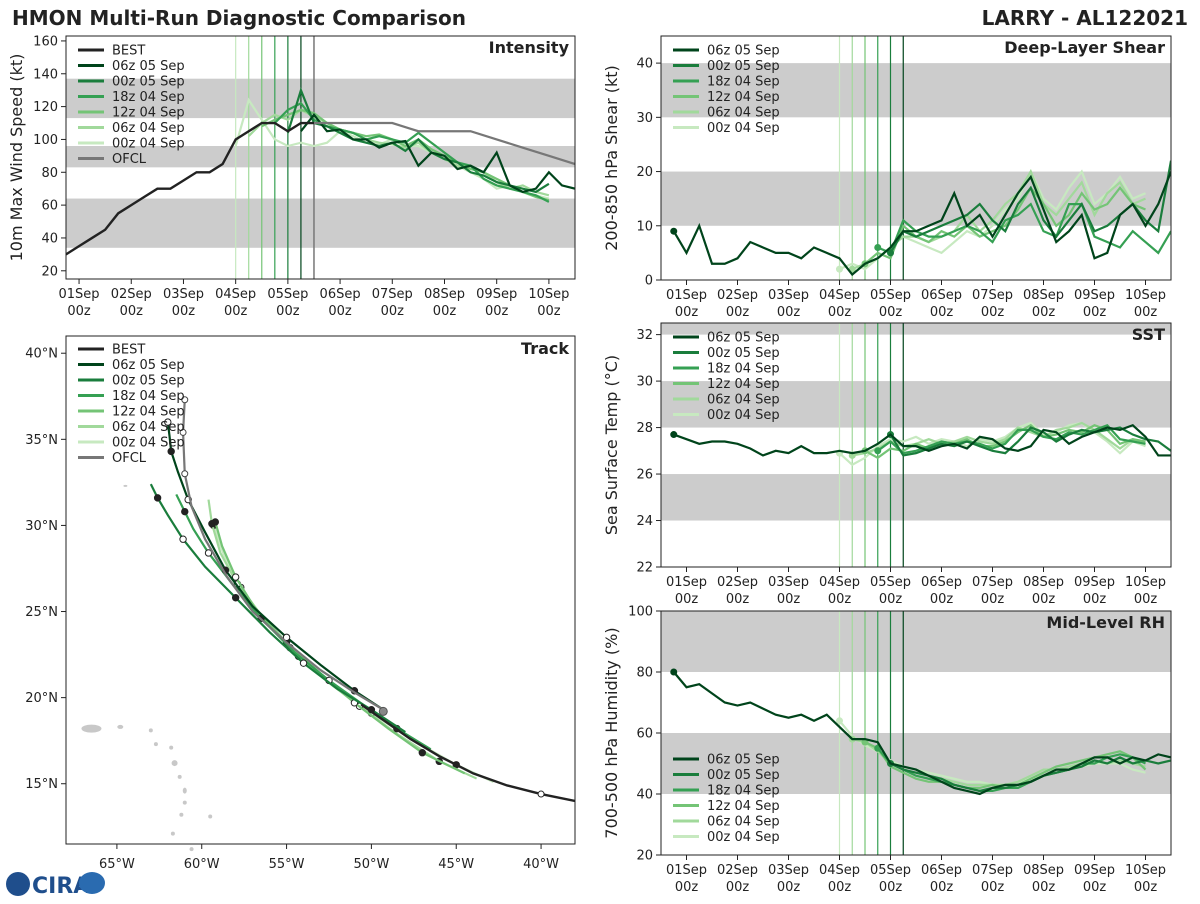 The height and width of the screenshot is (904, 1200). What do you see at coordinates (644, 382) in the screenshot?
I see `sst-ytick-label: 30` at bounding box center [644, 382].